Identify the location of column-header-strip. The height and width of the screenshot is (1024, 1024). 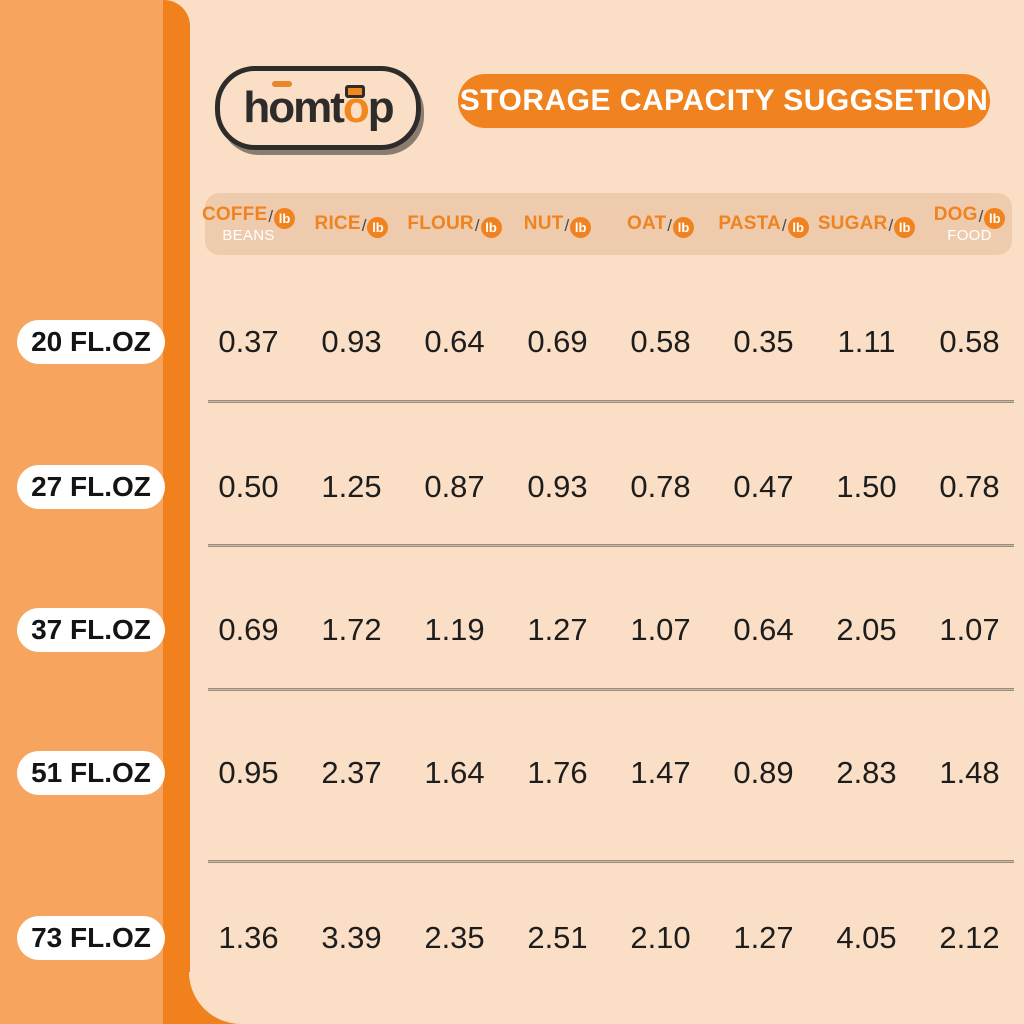
(608, 224).